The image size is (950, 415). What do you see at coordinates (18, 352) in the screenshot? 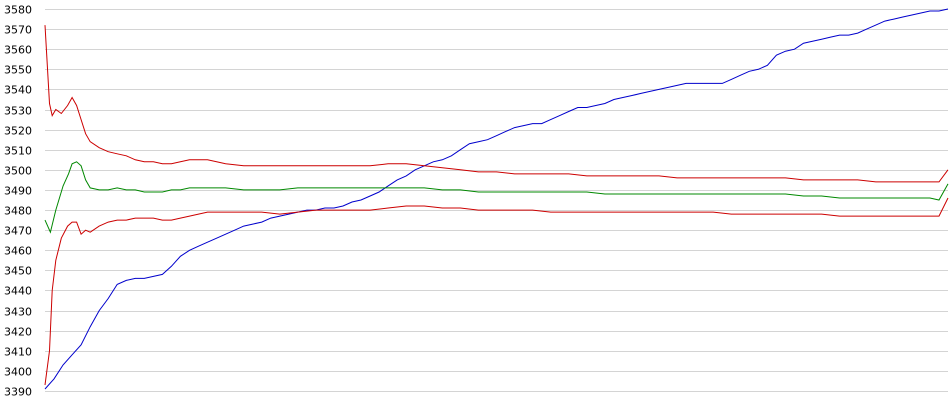
I see `y-tick-label: 3410` at bounding box center [18, 352].